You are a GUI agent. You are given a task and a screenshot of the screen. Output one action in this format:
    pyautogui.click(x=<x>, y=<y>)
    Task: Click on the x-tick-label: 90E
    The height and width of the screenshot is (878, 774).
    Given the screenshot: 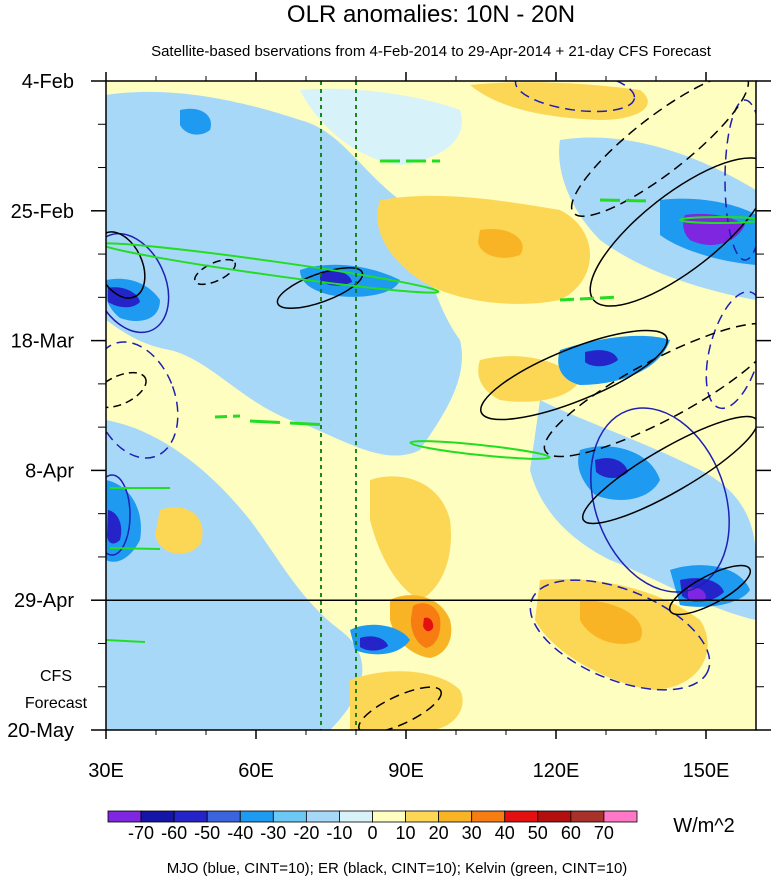 What is the action you would take?
    pyautogui.click(x=406, y=771)
    